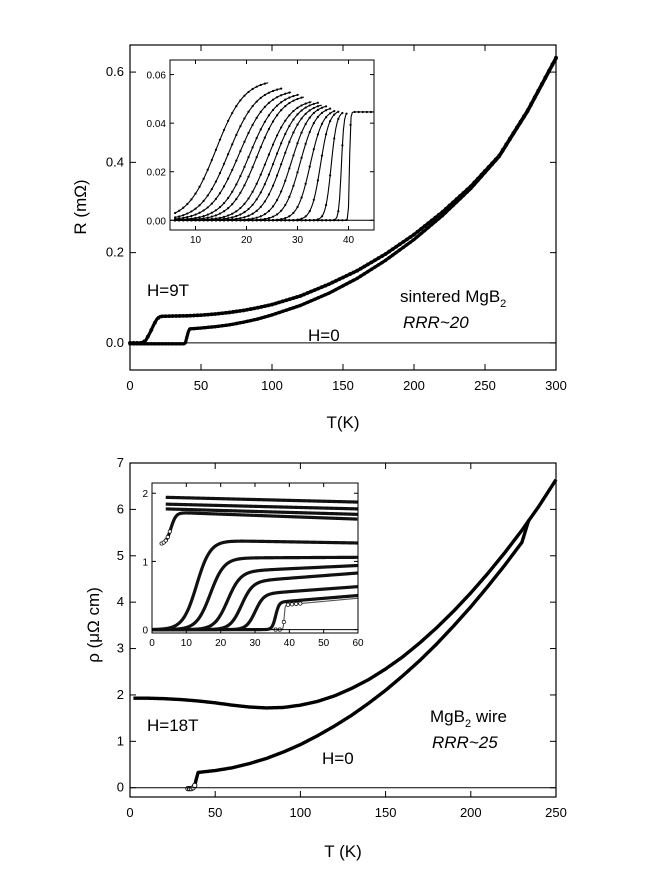 This screenshot has width=654, height=883. I want to click on bottom-y-tick-label: 4, so click(120, 601).